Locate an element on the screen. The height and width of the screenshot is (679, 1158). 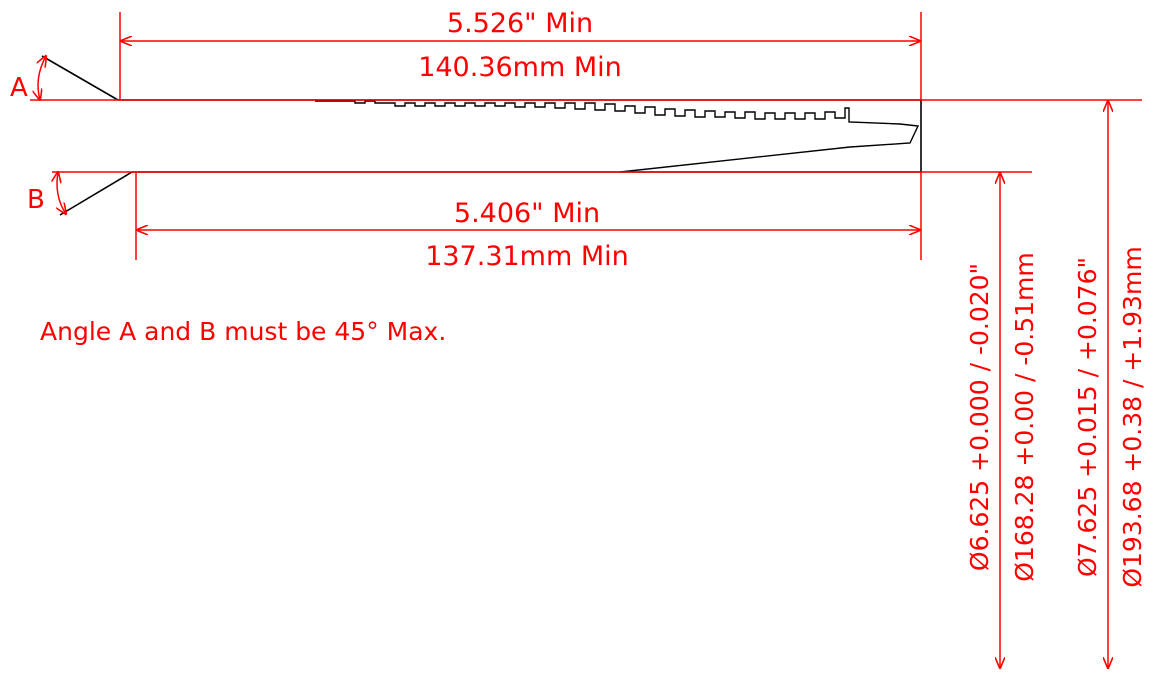
top-length-mm-label: 140.36mm Min is located at coordinates (520, 67).